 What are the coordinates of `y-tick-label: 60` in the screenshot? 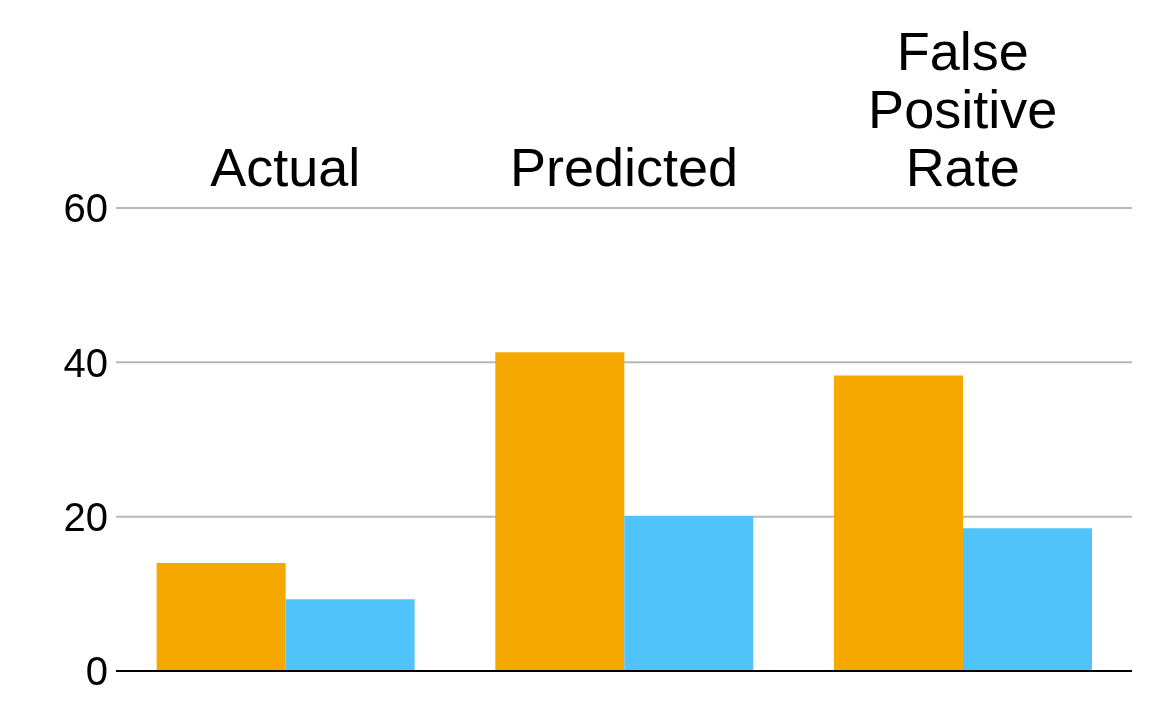 It's located at (85, 208).